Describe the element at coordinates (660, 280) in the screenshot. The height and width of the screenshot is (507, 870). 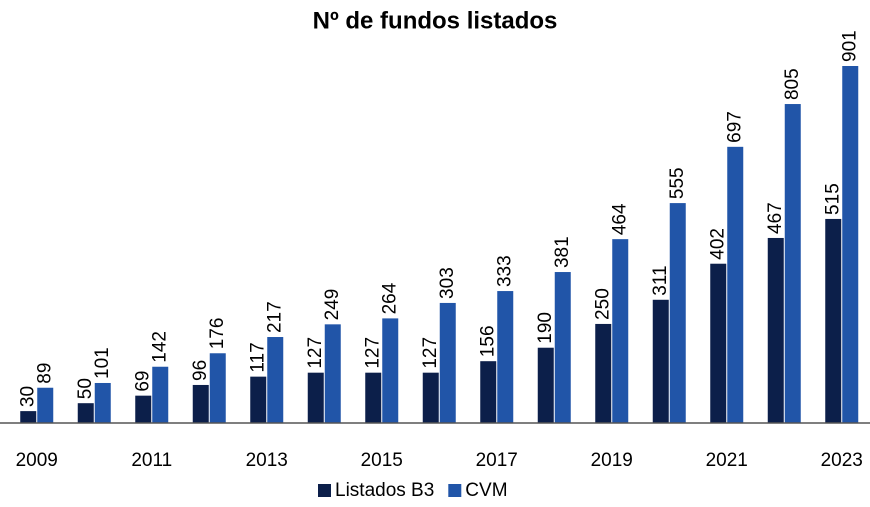
I see `data-label: 311` at that location.